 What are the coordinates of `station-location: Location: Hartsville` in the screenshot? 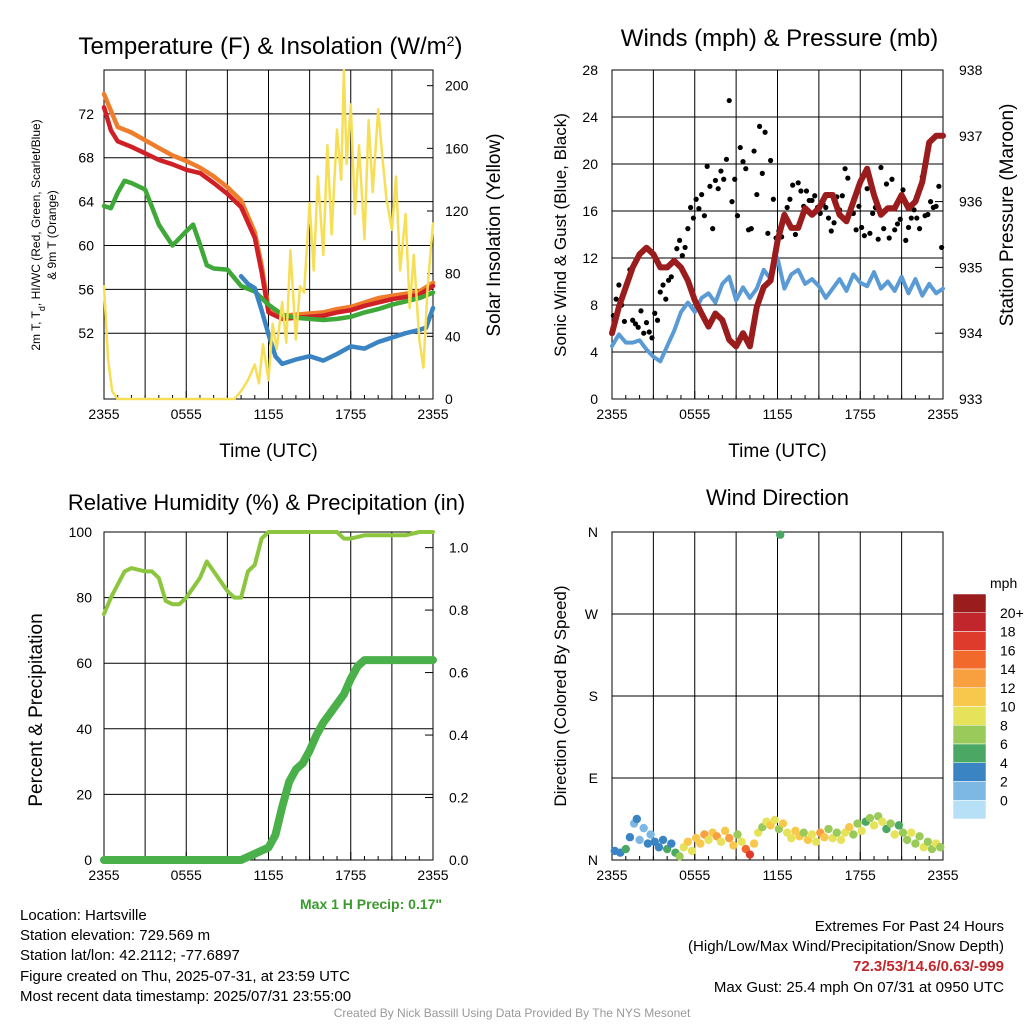 It's located at (83, 915).